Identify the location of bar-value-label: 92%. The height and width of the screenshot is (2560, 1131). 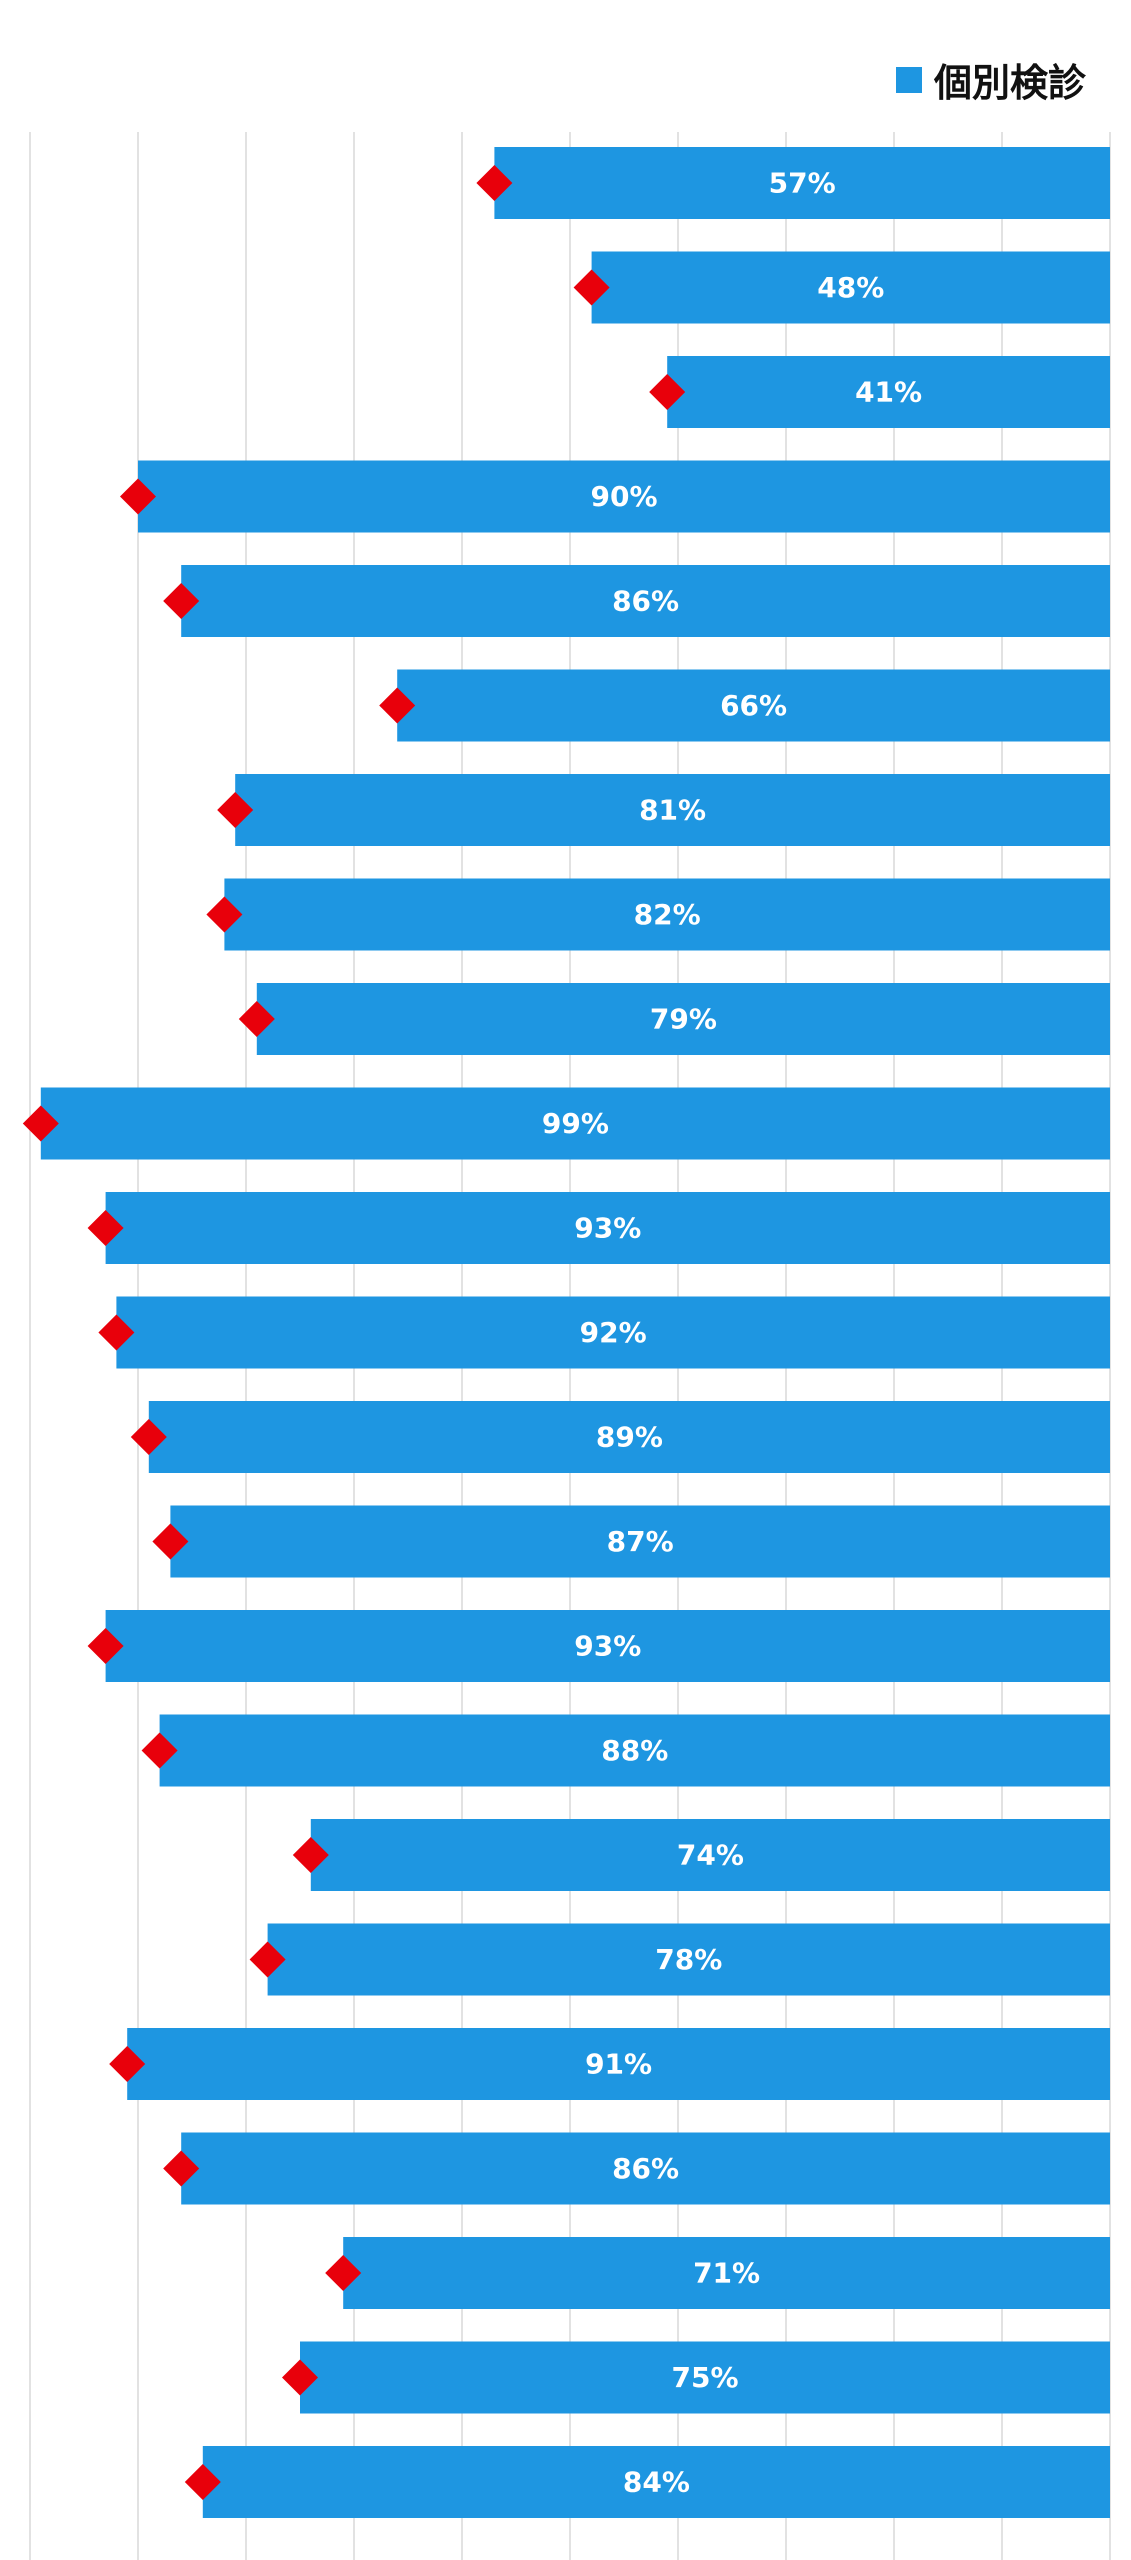
(613, 1332).